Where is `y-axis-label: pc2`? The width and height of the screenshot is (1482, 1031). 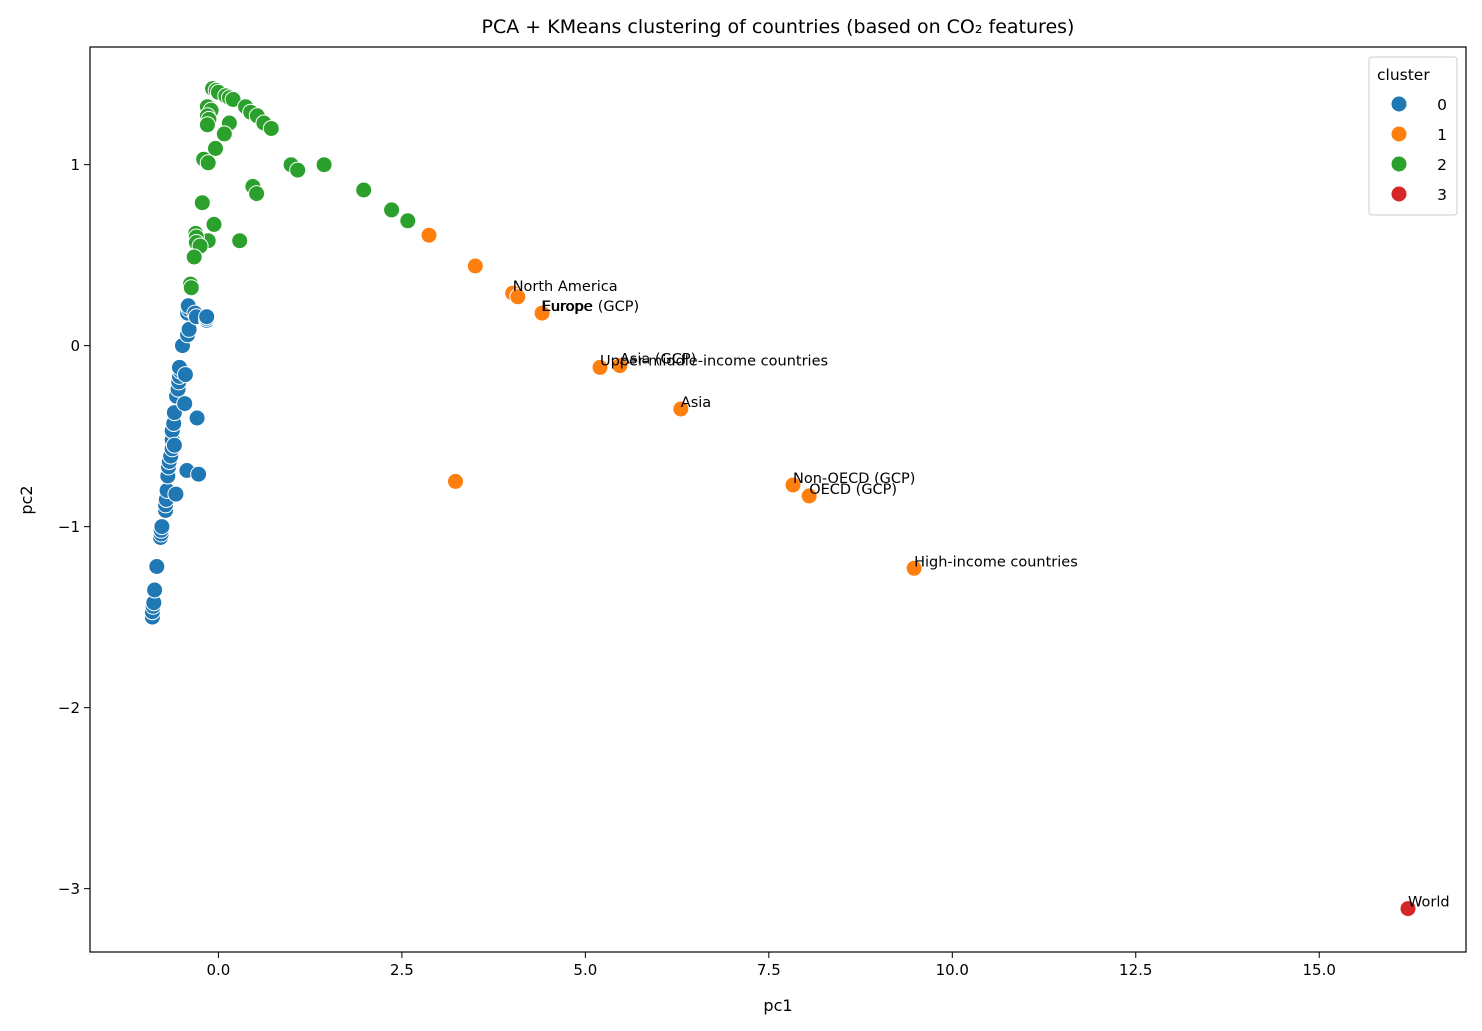
y-axis-label: pc2 is located at coordinates (26, 499).